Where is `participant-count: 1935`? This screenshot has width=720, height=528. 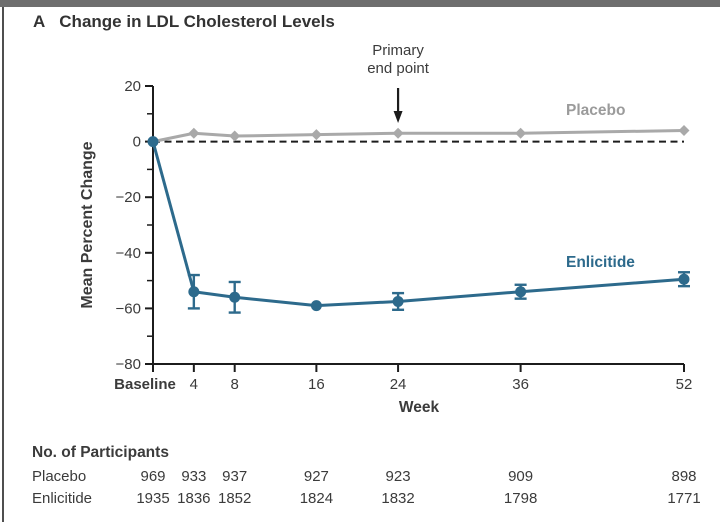 participant-count: 1935 is located at coordinates (153, 498).